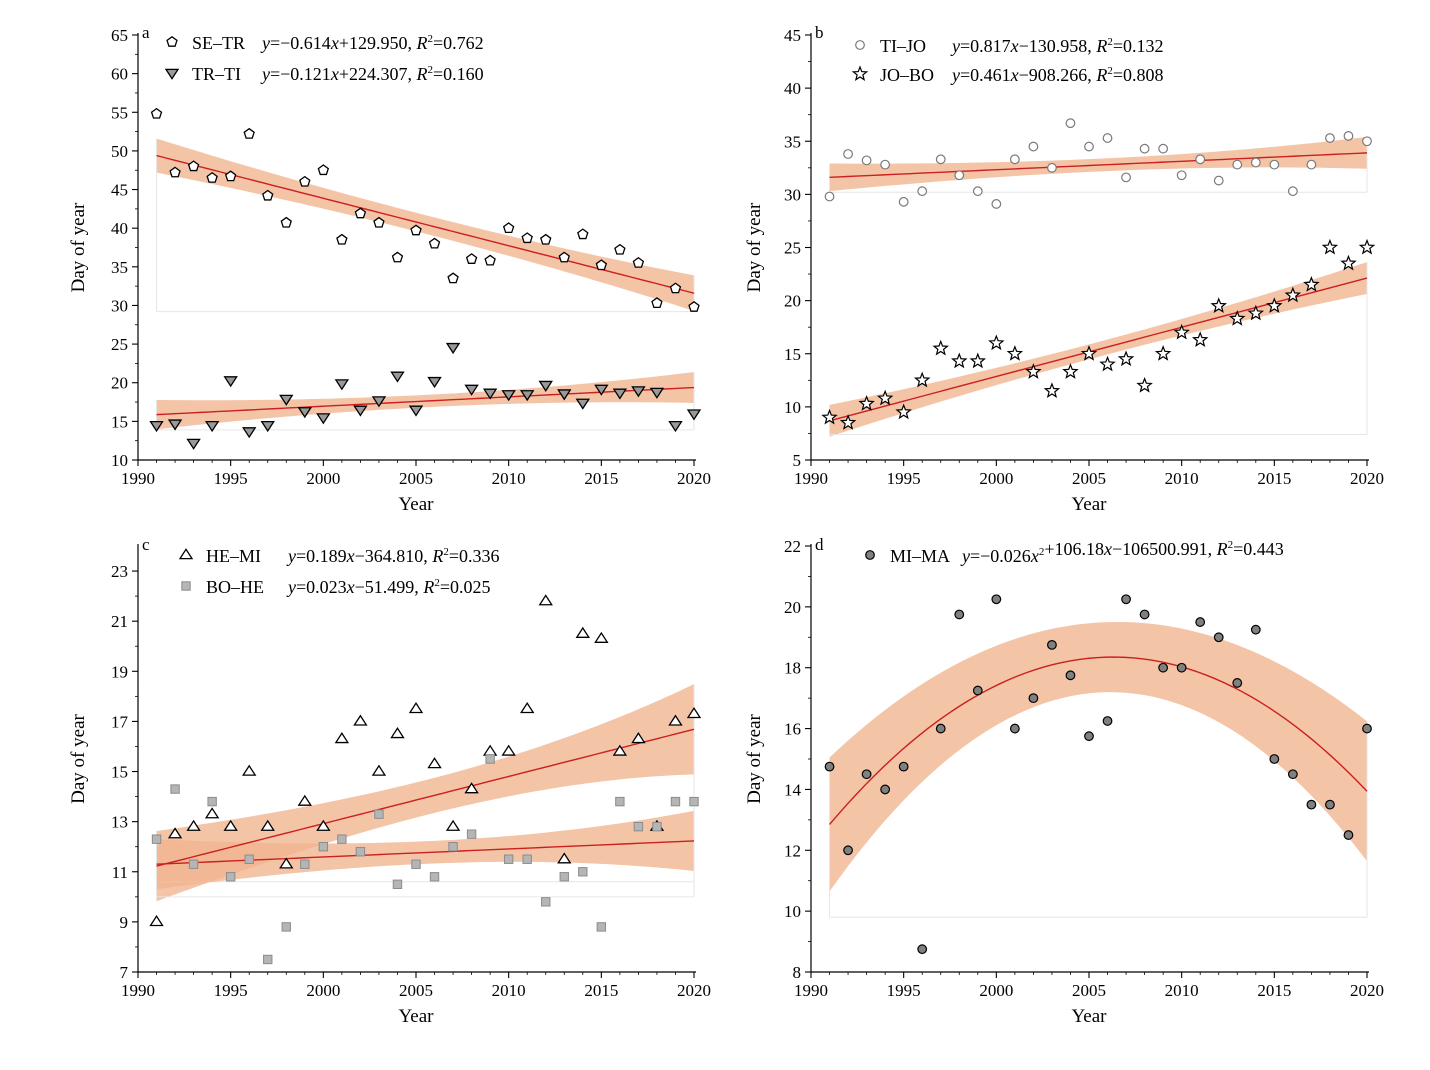 The height and width of the screenshot is (1070, 1430). What do you see at coordinates (119, 305) in the screenshot?
I see `y-tick-label: 30` at bounding box center [119, 305].